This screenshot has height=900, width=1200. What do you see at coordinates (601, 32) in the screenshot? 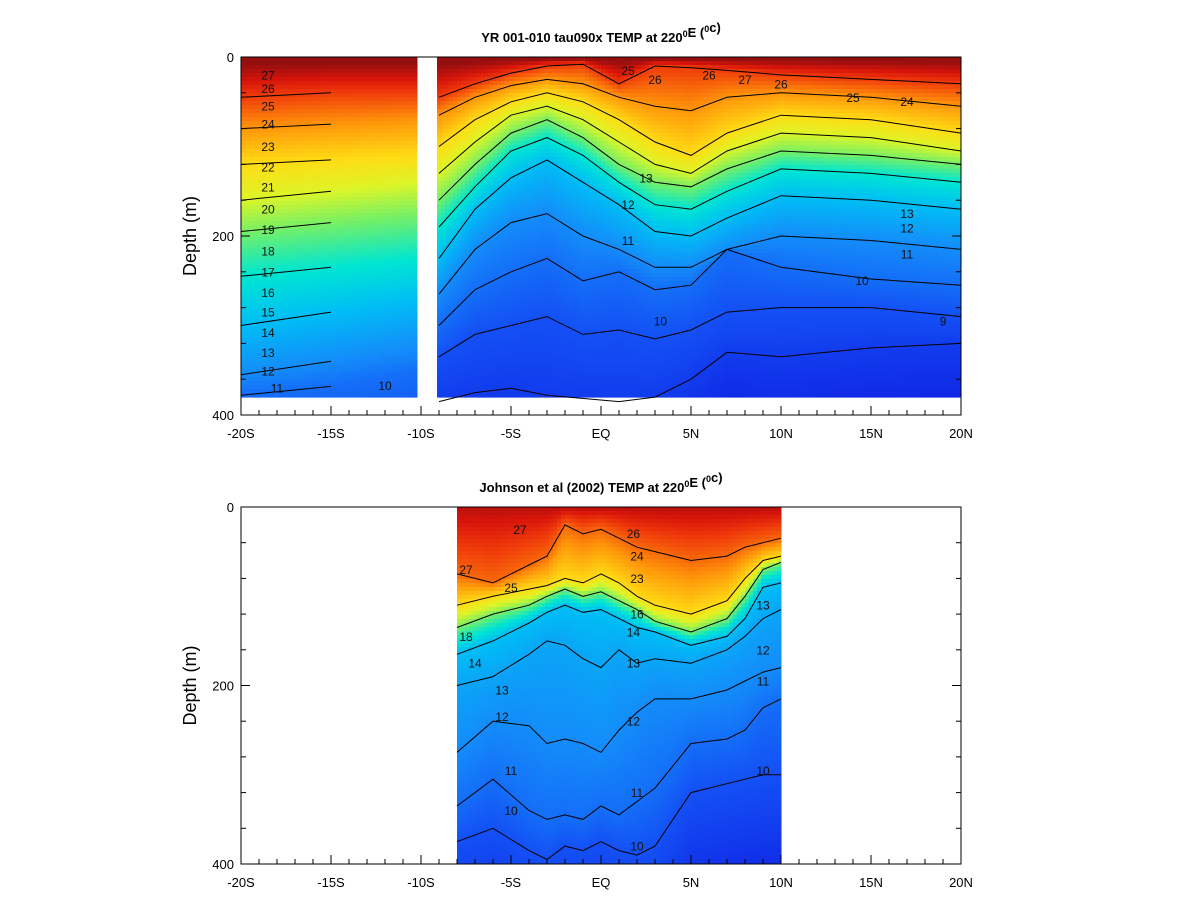
I see `chart-title: YR 001-010 tau090x TEMP at 2200E (0c)` at bounding box center [601, 32].